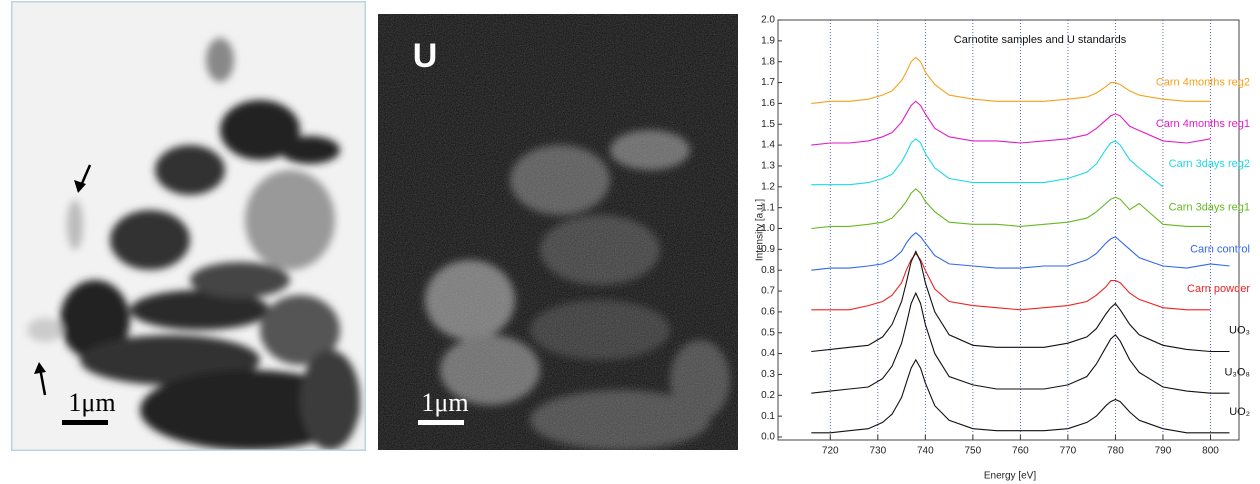 The height and width of the screenshot is (484, 1260). What do you see at coordinates (1163, 451) in the screenshot?
I see `x-tick-label: 790` at bounding box center [1163, 451].